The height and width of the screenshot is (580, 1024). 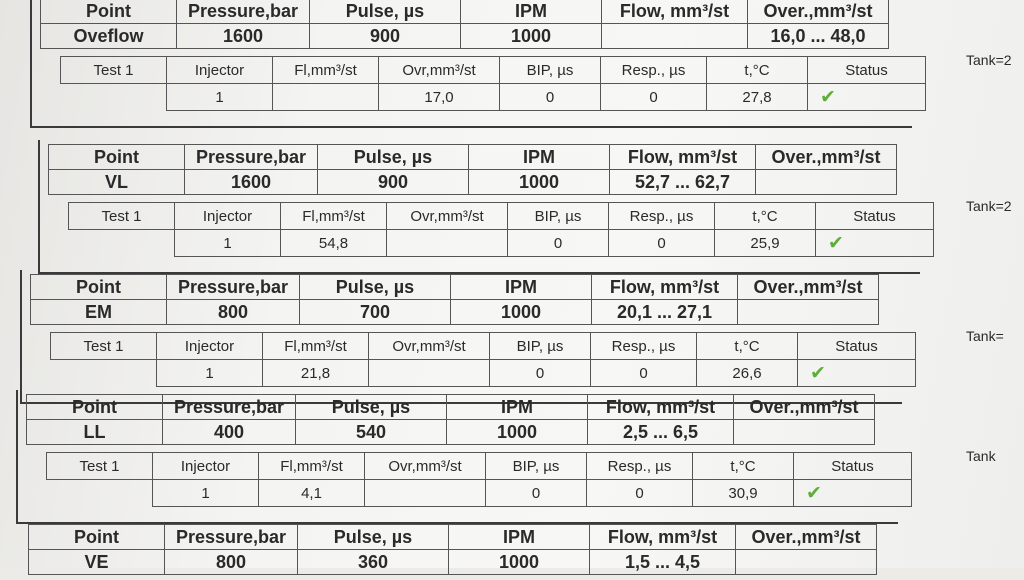 What do you see at coordinates (479, 493) in the screenshot?
I see `test-value-row: 1 4,1 0 0 30,9 ✔` at bounding box center [479, 493].